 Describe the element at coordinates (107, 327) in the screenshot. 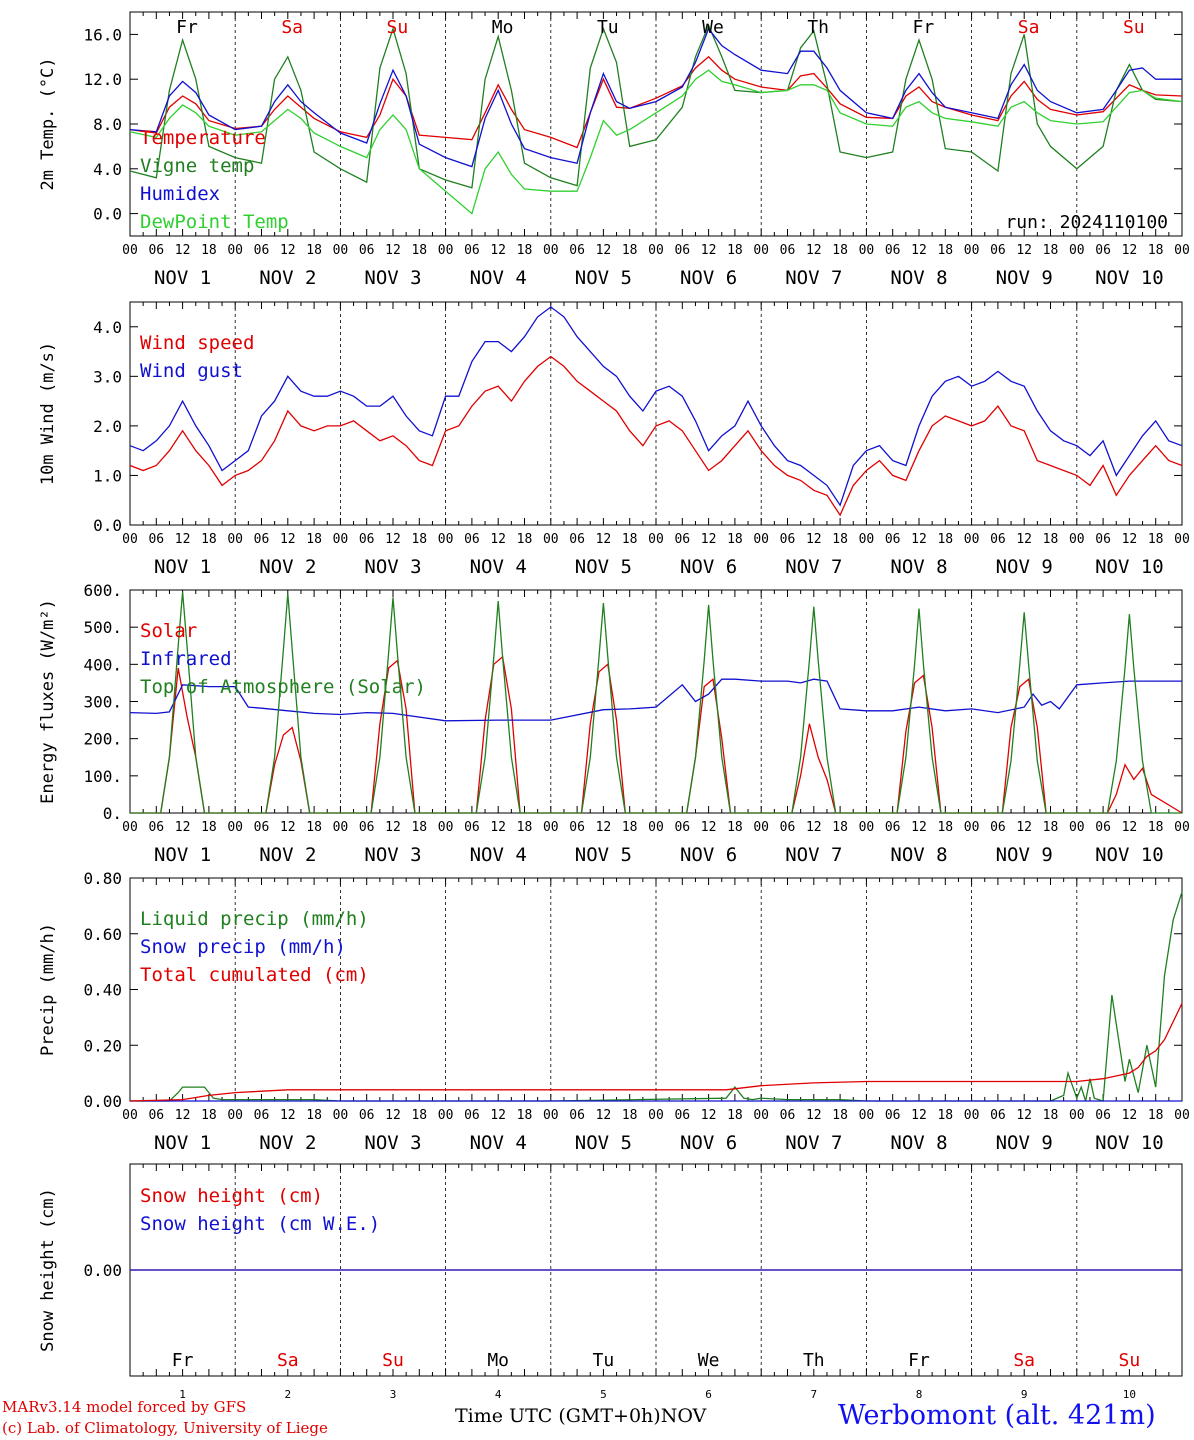

I see `y-tick-label: 4.0` at that location.